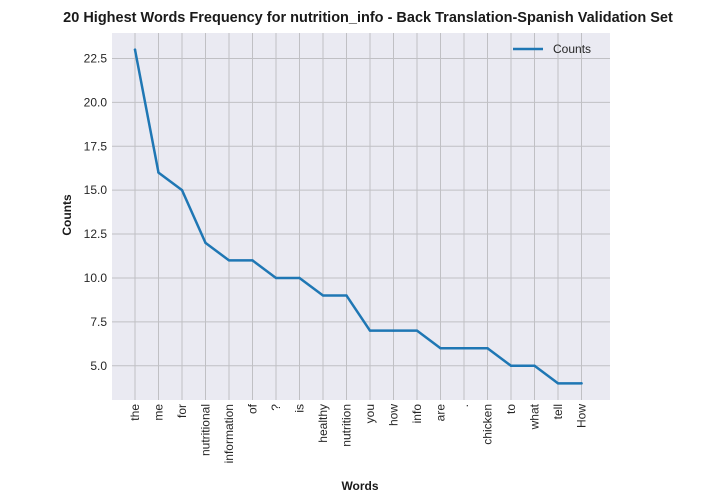 The image size is (721, 503). I want to click on x-tick-label: healthy, so click(323, 423).